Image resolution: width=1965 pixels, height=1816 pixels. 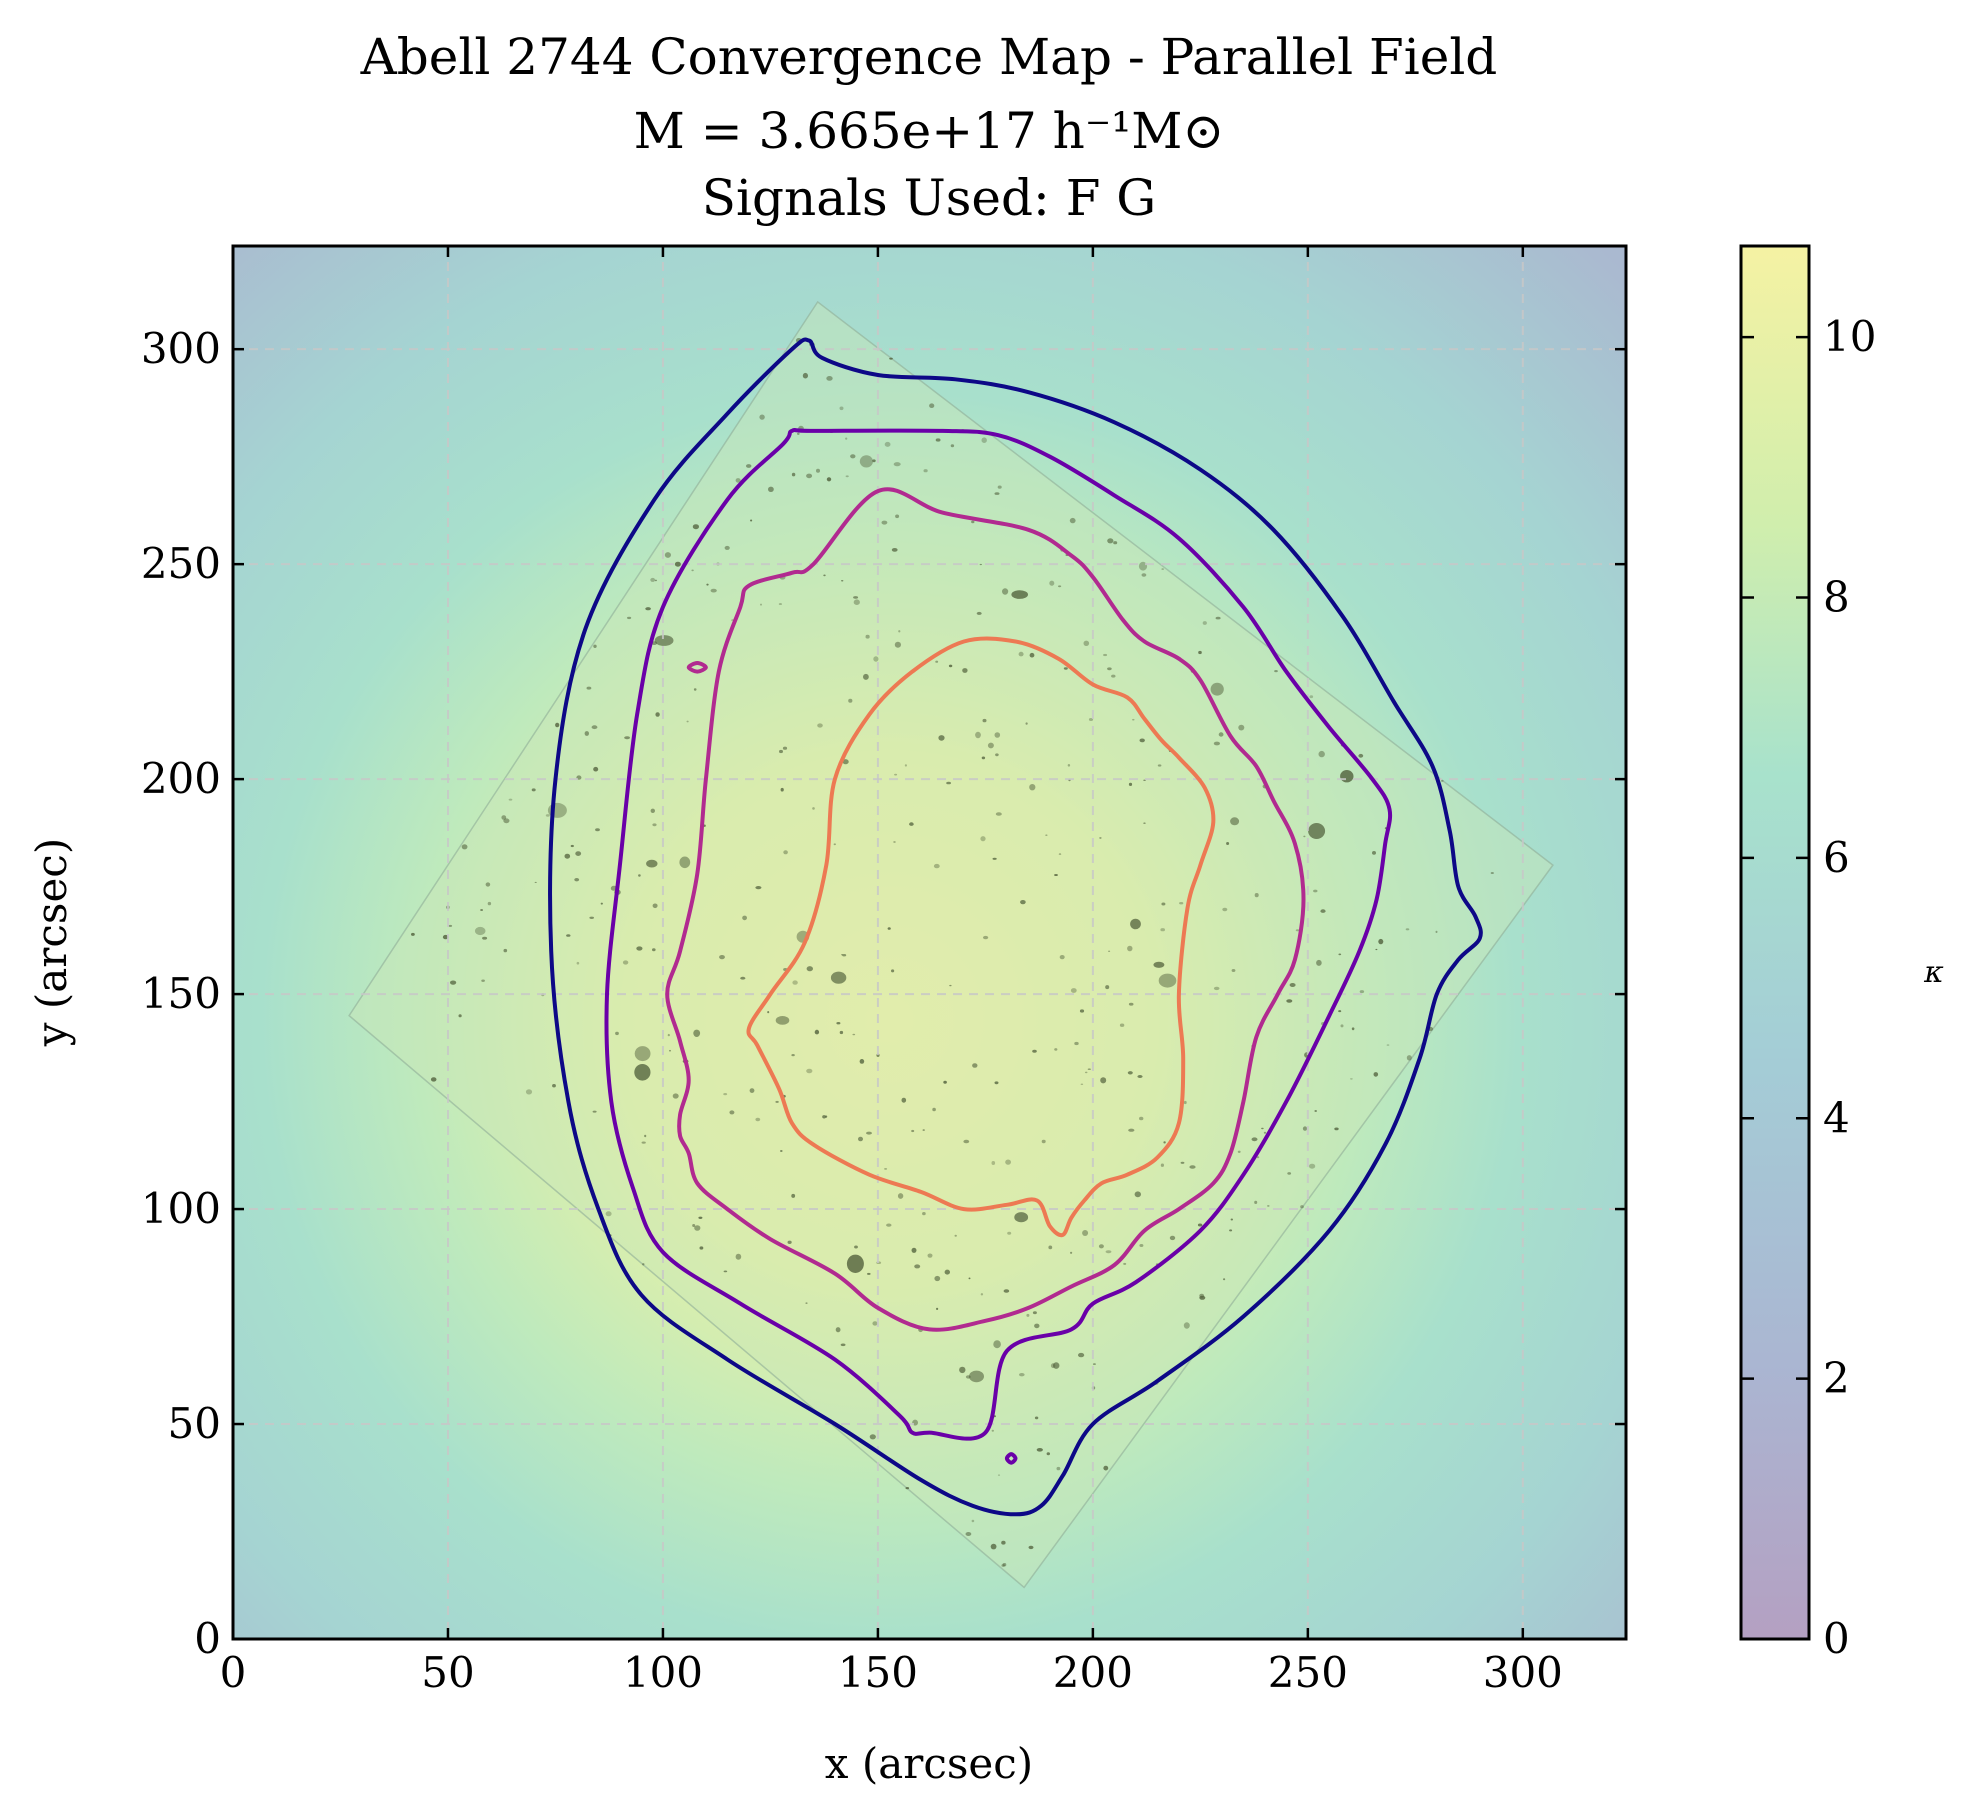 I want to click on colorbar-tick-label: 4, so click(x=1836, y=1117).